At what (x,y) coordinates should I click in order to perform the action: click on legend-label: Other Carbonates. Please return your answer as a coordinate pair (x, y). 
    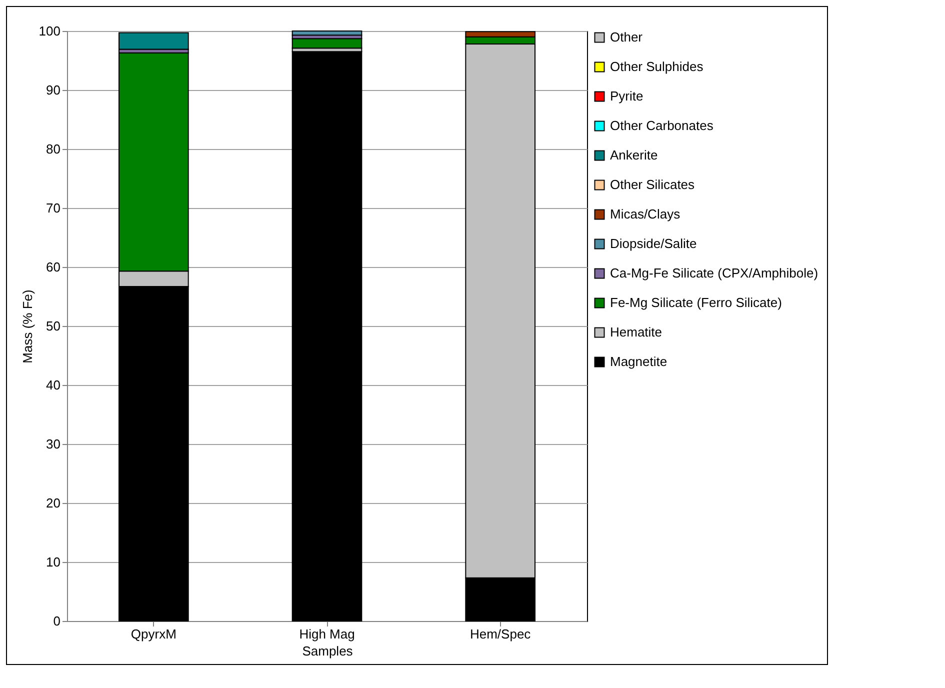
    Looking at the image, I should click on (662, 125).